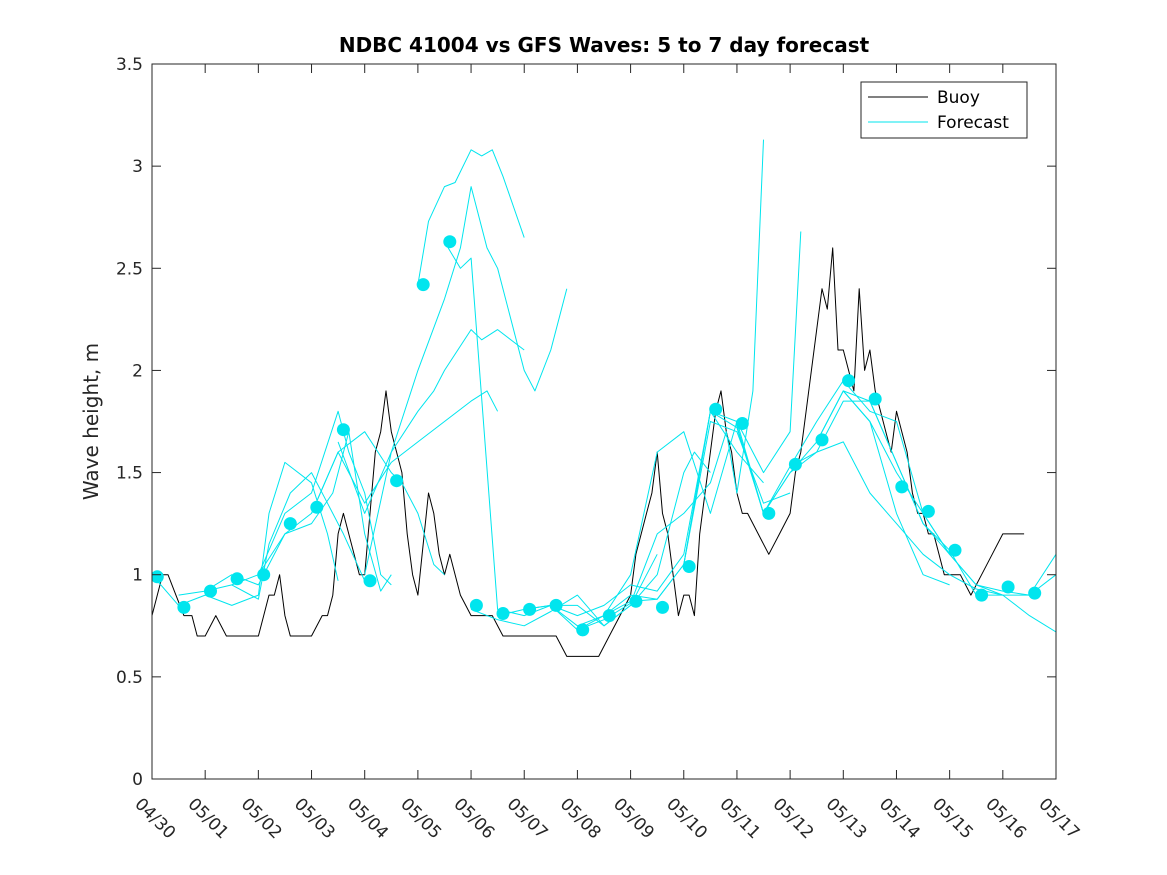 The image size is (1167, 875). I want to click on y-tick-label: 1.5, so click(129, 474).